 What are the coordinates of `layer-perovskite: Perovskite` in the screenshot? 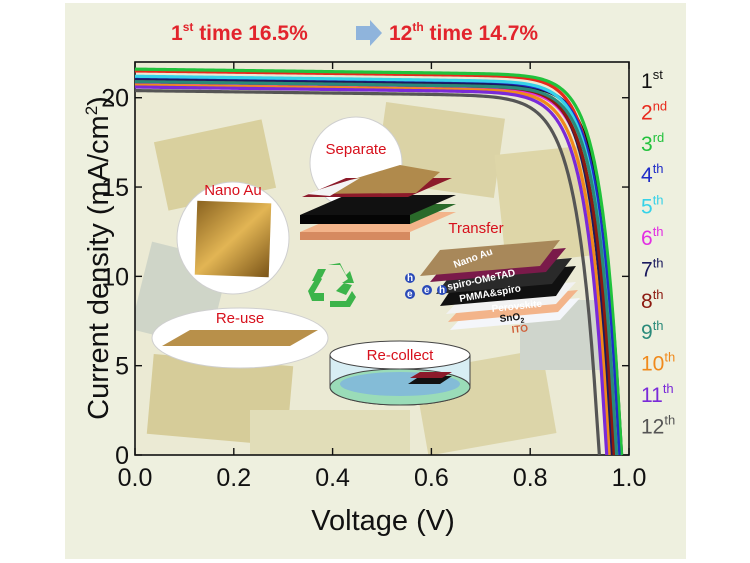 It's located at (517, 307).